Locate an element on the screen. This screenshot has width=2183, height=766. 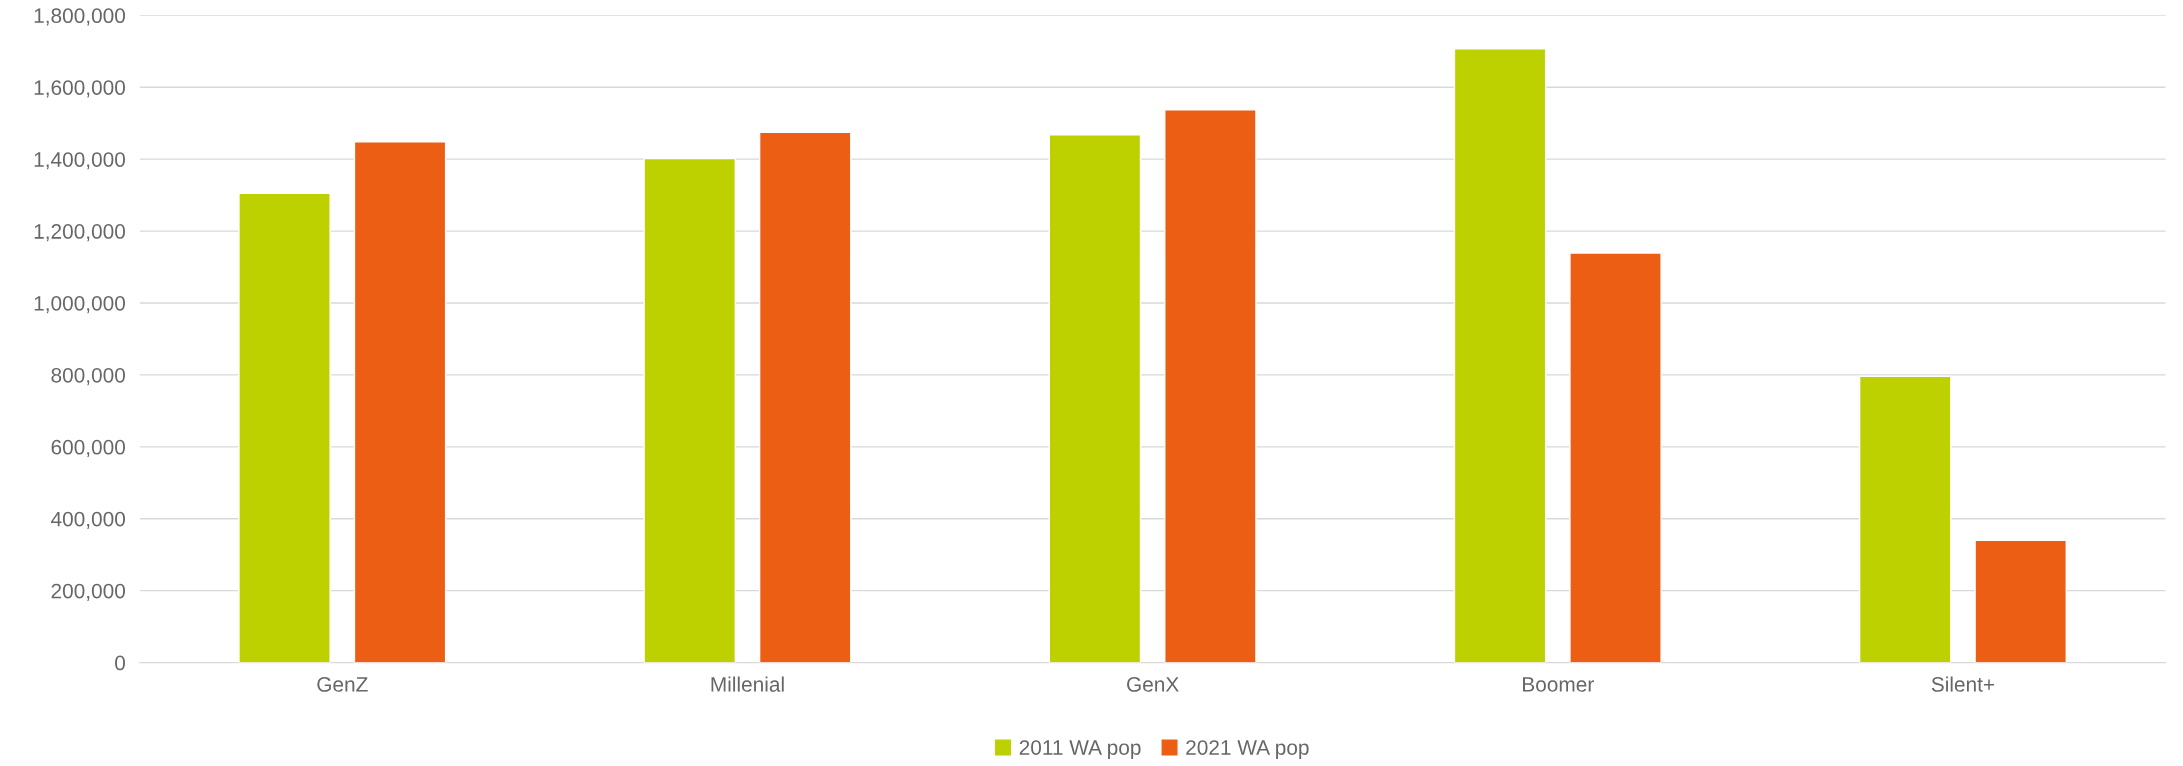
y-tick-label: 400,000 is located at coordinates (88, 520).